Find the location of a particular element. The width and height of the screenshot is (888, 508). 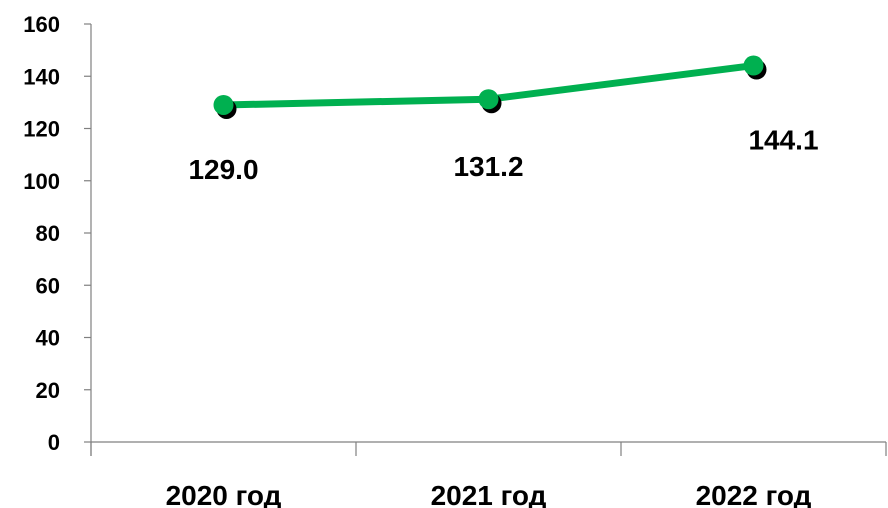

y-tick-label: 140 is located at coordinates (41, 76).